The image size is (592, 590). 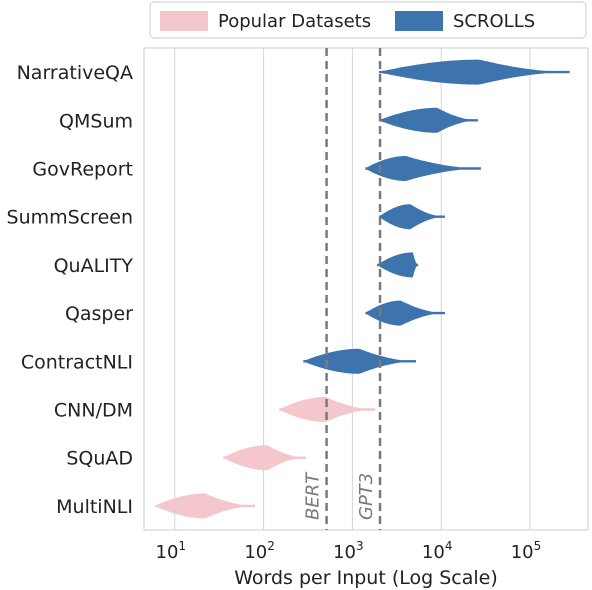 I want to click on y-tick-label: Qasper, so click(x=99, y=314).